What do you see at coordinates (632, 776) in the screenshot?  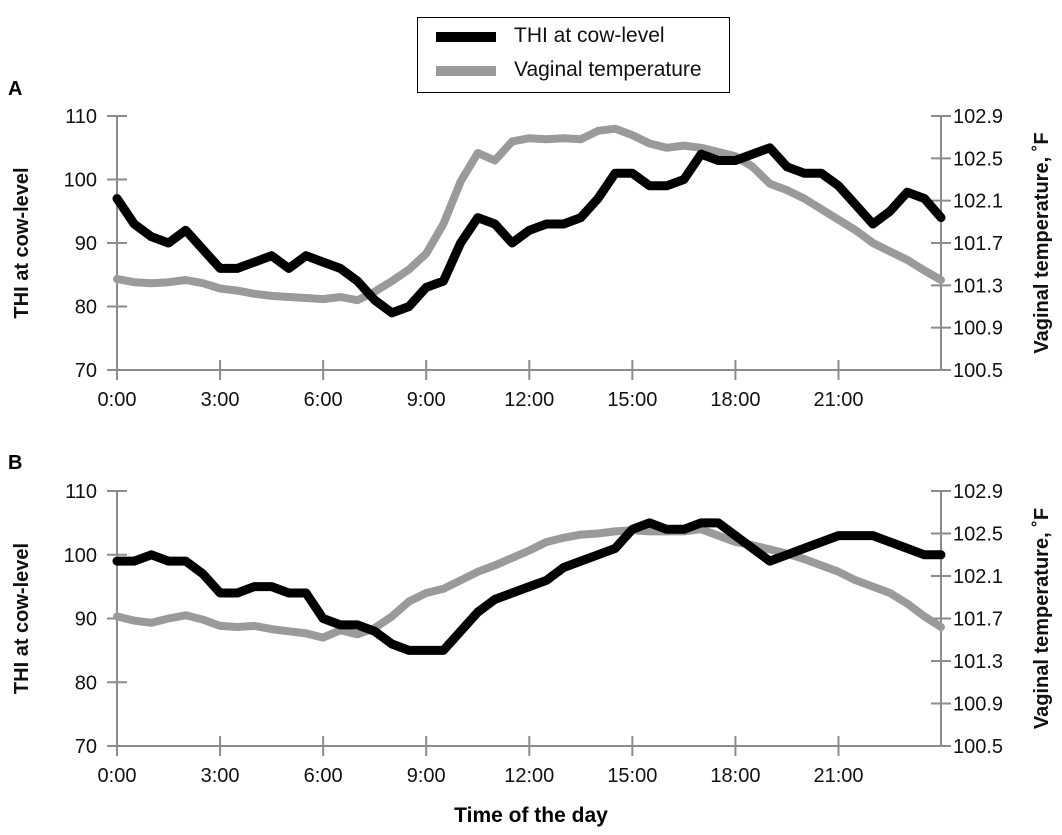 I see `panel-b-x-tick-label: 15:00` at bounding box center [632, 776].